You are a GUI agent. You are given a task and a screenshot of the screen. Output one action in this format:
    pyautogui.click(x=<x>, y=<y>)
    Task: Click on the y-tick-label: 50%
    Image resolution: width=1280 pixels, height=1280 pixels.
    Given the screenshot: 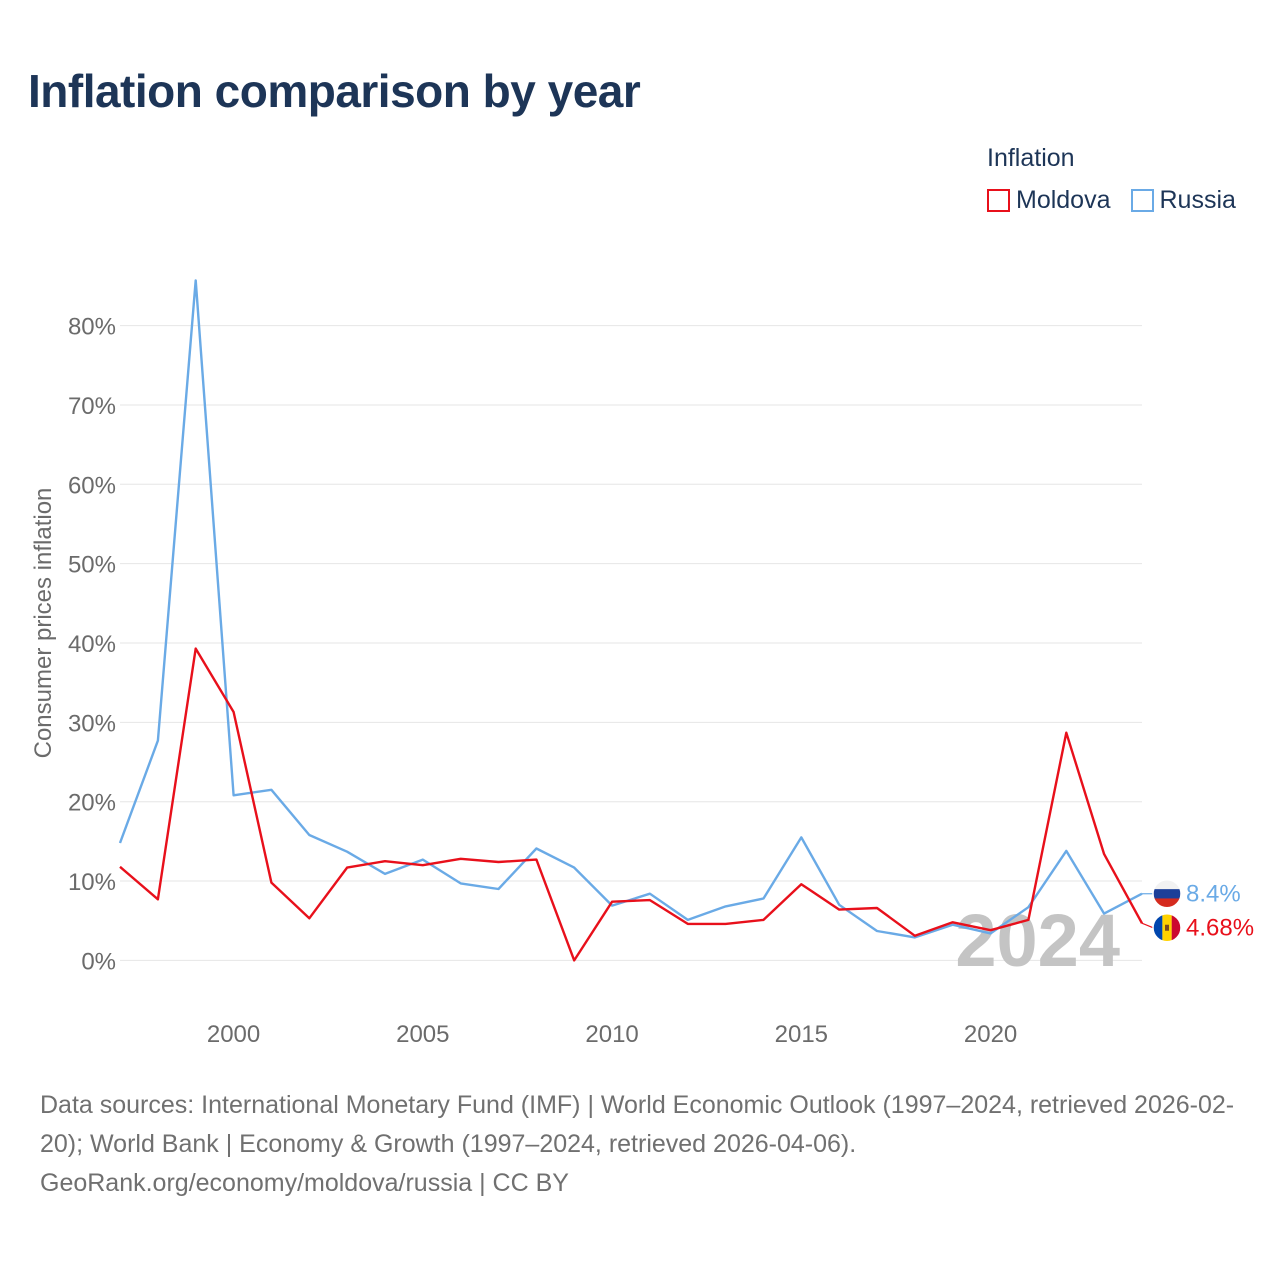 What is the action you would take?
    pyautogui.click(x=92, y=565)
    